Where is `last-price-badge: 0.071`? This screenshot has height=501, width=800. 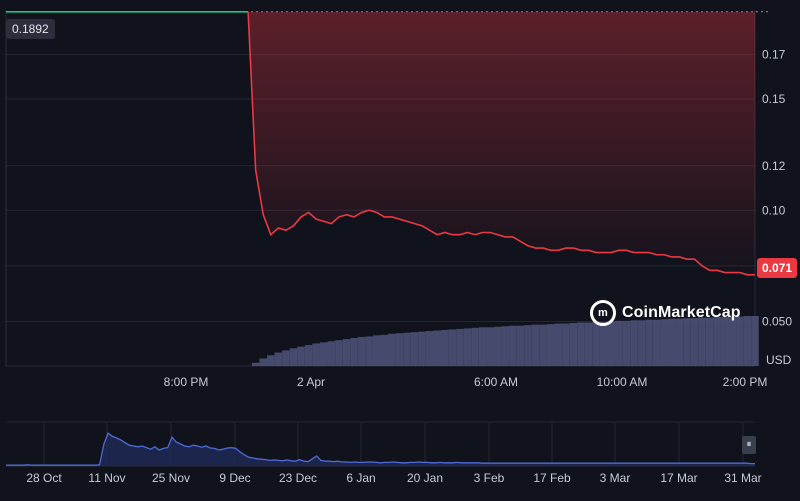 last-price-badge: 0.071 is located at coordinates (777, 268).